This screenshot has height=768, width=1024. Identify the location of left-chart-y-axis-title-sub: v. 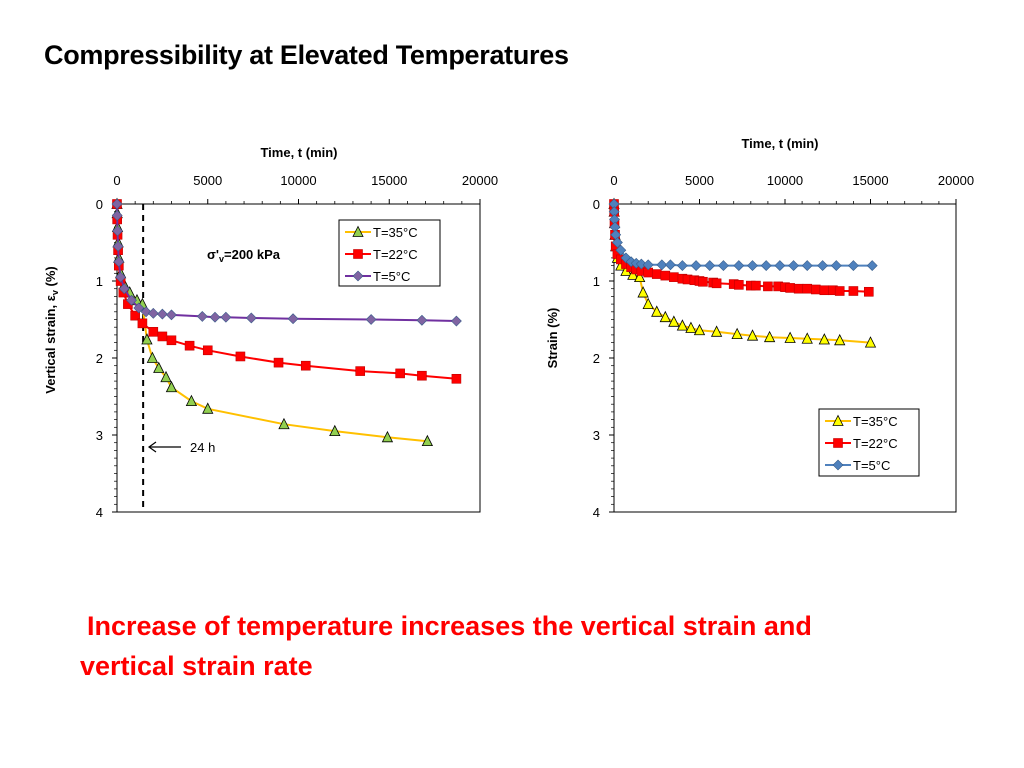
(55, 292).